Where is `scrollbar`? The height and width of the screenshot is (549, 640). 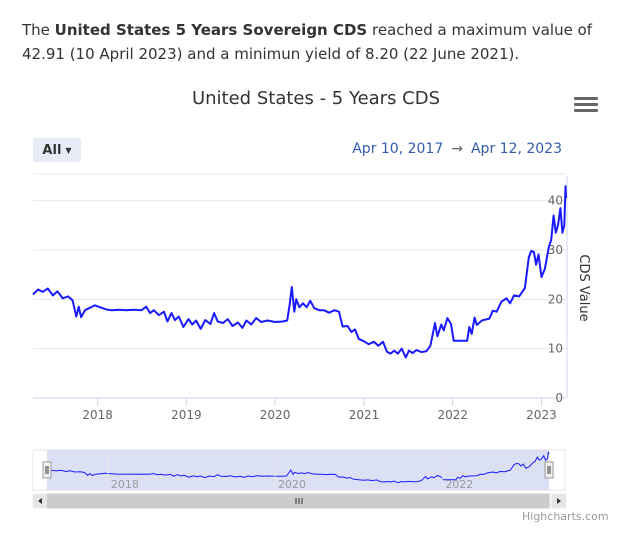
scrollbar is located at coordinates (299, 501).